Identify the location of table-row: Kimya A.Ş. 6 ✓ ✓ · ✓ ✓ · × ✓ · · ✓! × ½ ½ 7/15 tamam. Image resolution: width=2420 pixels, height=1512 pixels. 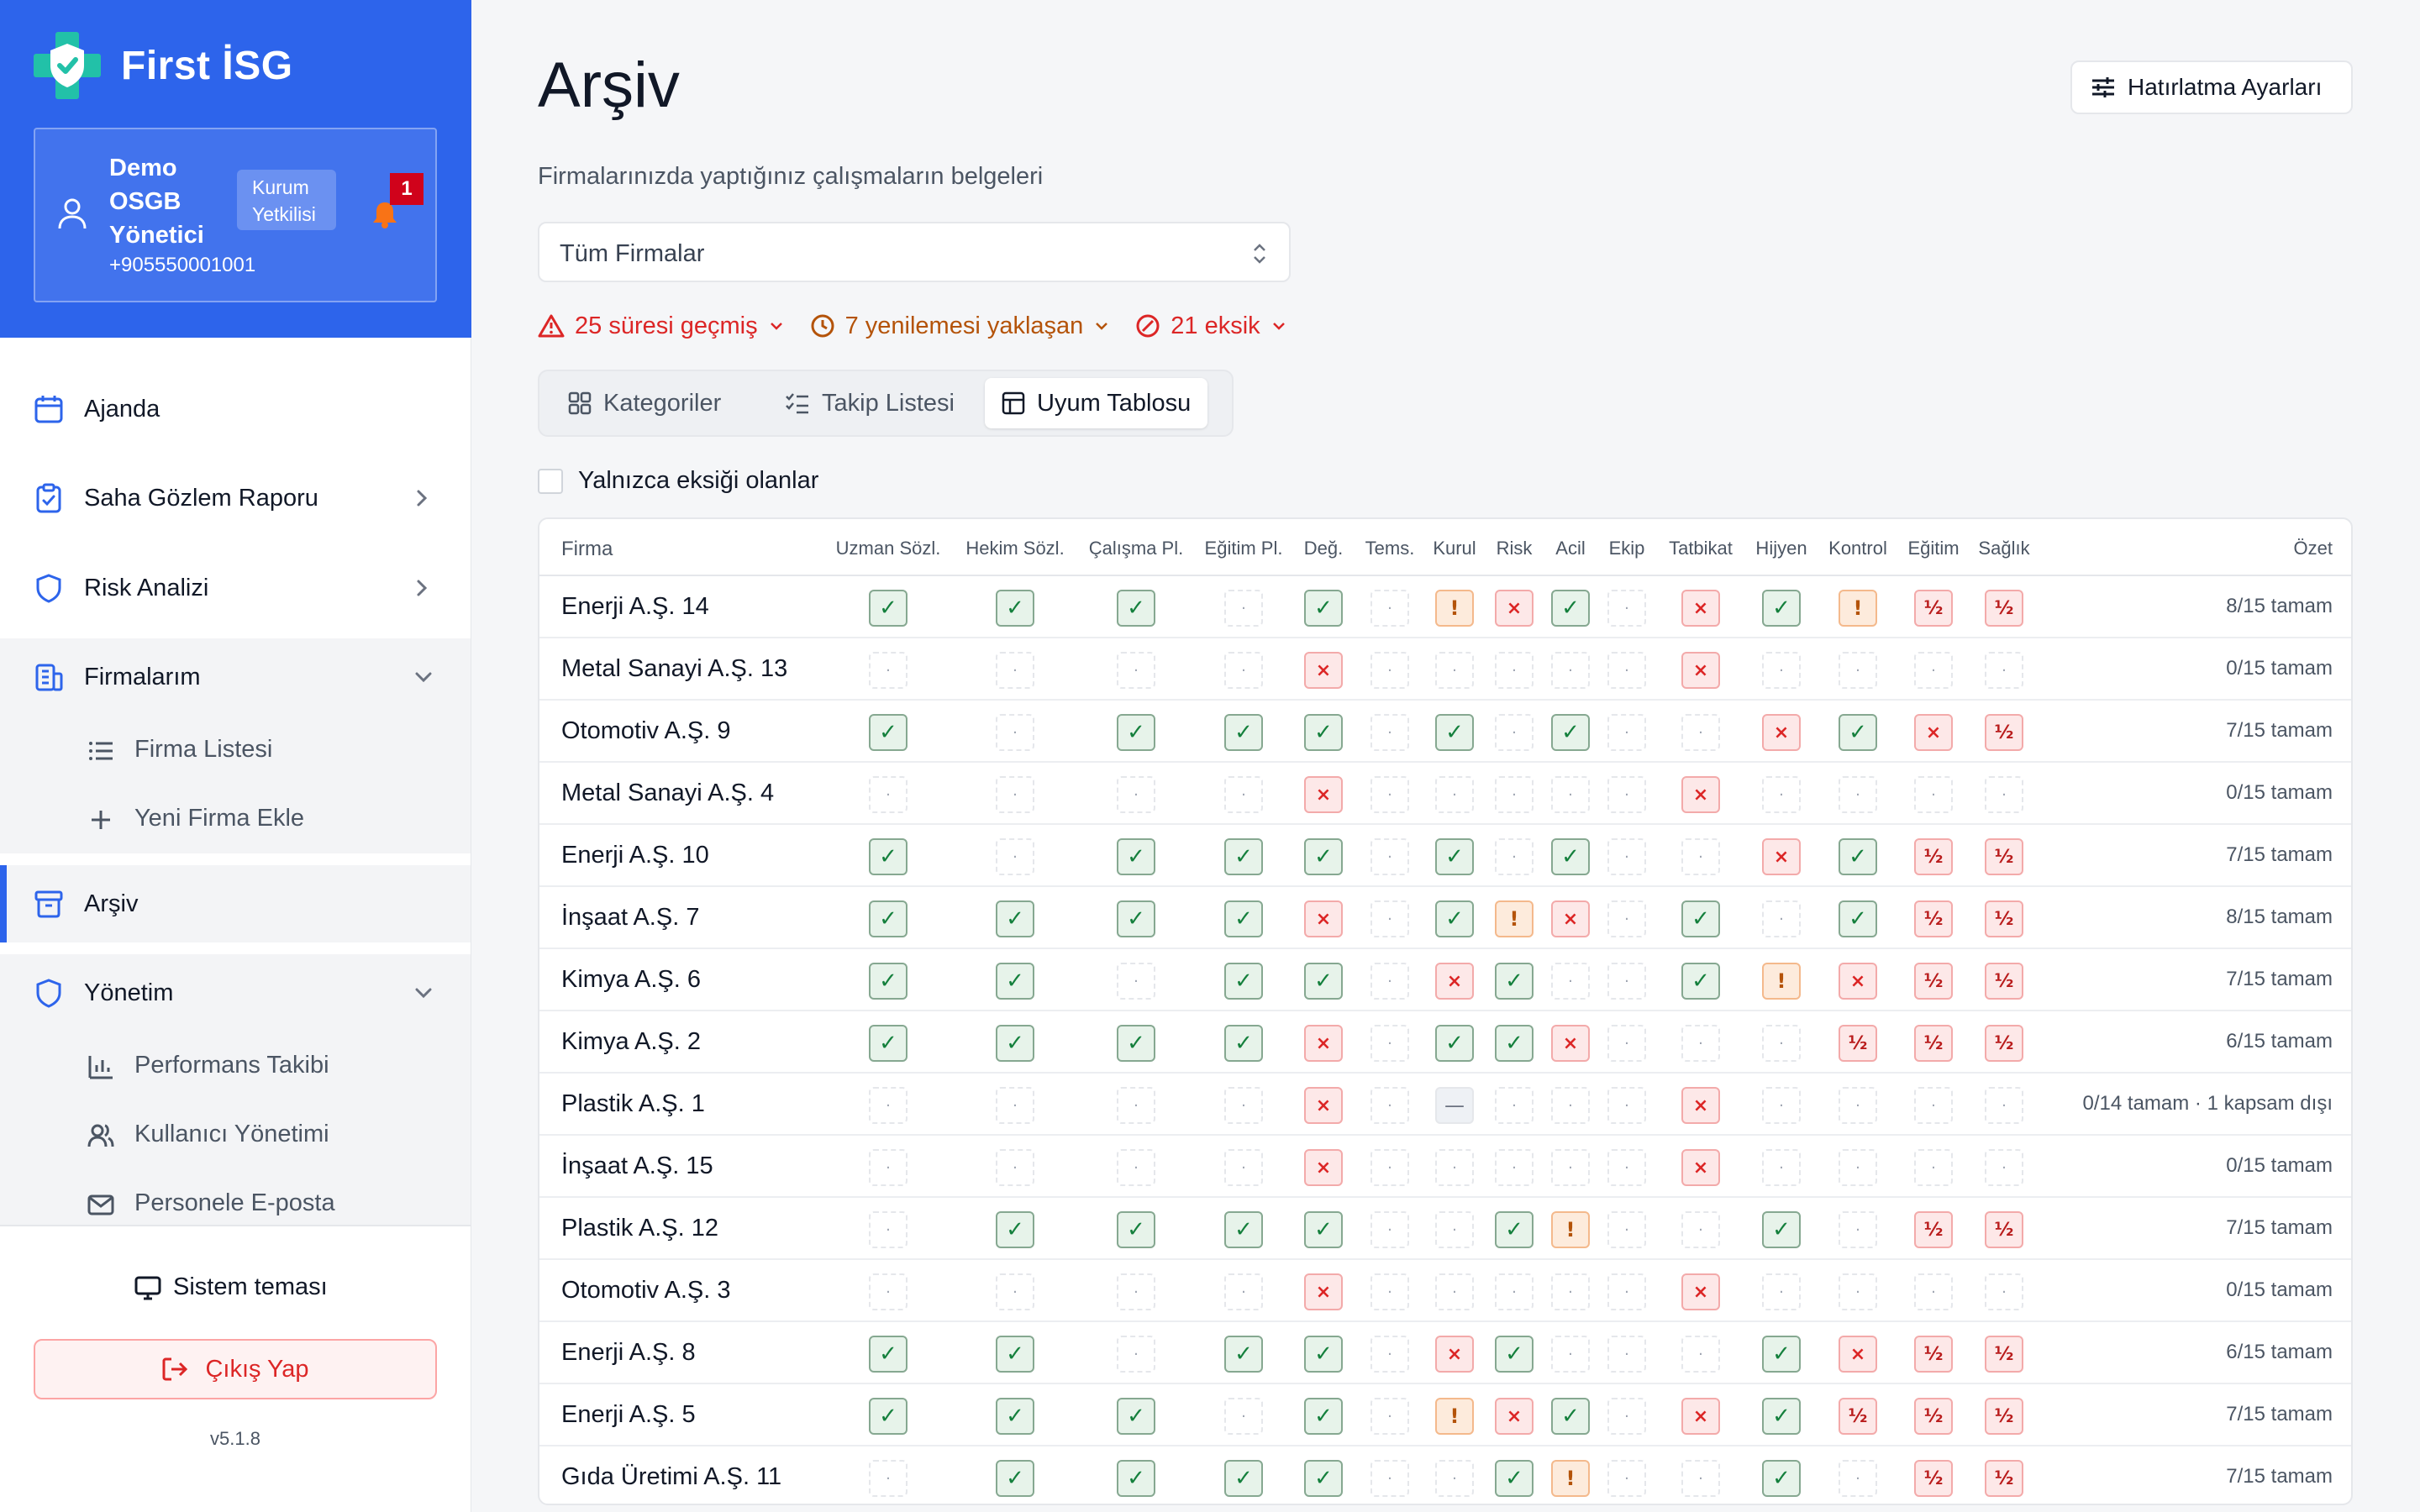
(1445, 980).